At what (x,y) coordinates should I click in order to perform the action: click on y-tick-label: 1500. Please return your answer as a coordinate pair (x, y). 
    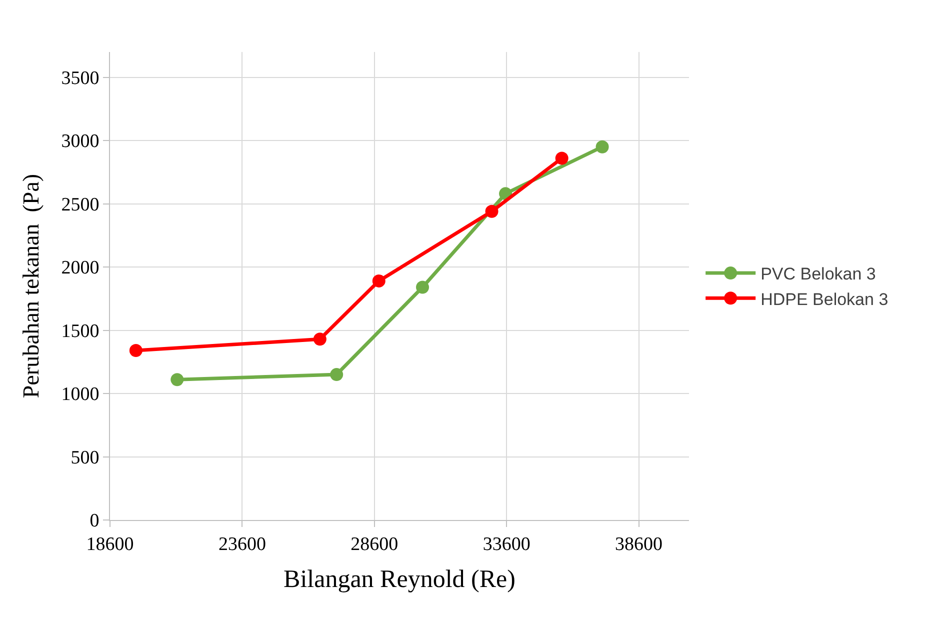
    Looking at the image, I should click on (80, 331).